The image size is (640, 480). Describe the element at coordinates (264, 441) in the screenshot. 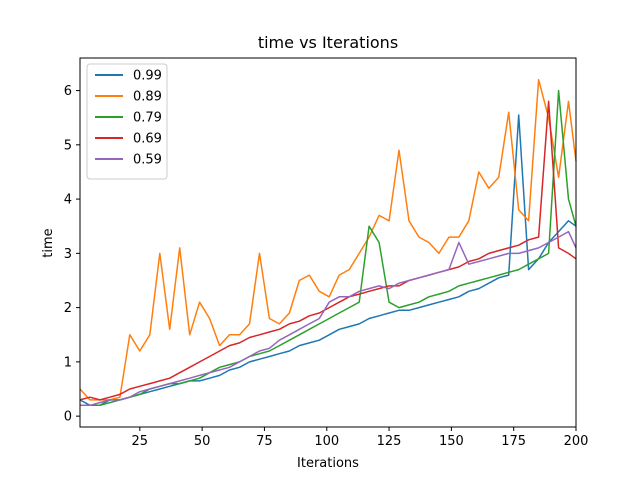

I see `x-tick-label-2: 75` at that location.